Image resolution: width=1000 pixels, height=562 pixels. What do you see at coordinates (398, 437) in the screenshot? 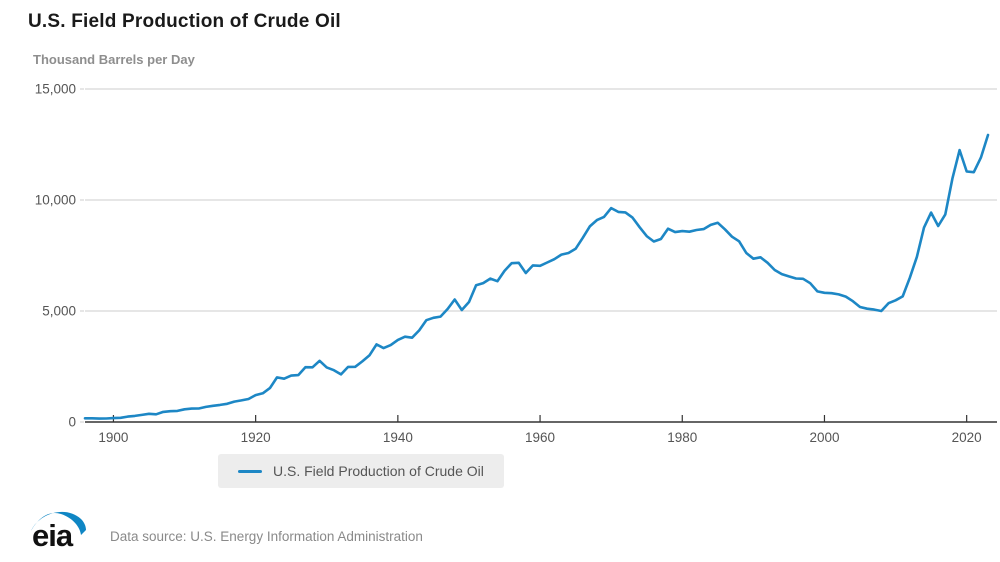
I see `x-axis-label: 1940` at bounding box center [398, 437].